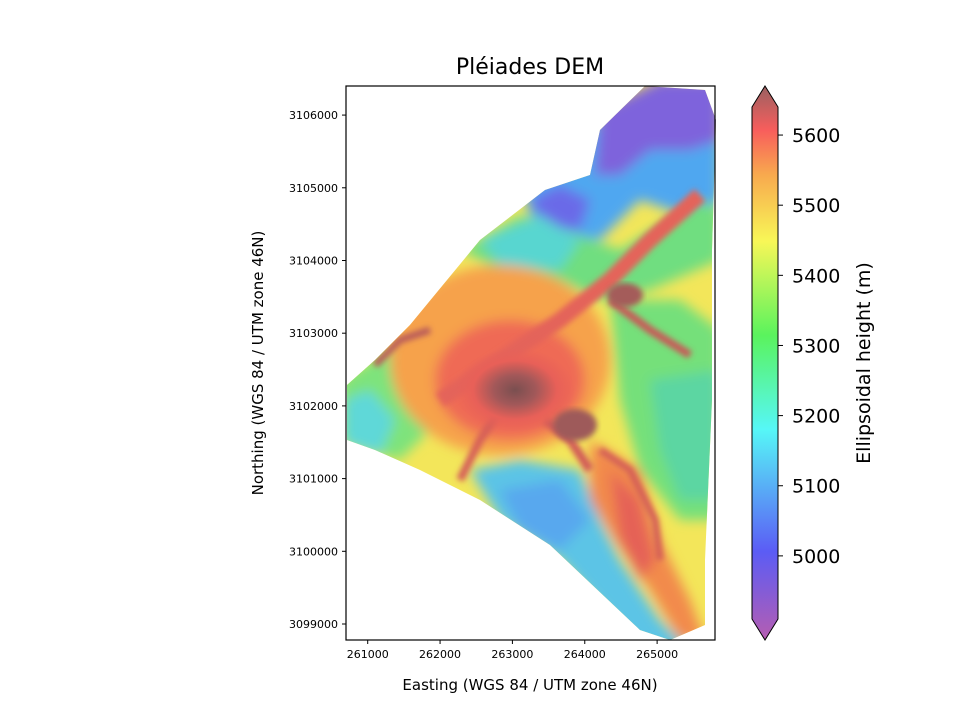 This screenshot has width=960, height=720. Describe the element at coordinates (530, 67) in the screenshot. I see `plot-title: Pléiades DEM` at that location.